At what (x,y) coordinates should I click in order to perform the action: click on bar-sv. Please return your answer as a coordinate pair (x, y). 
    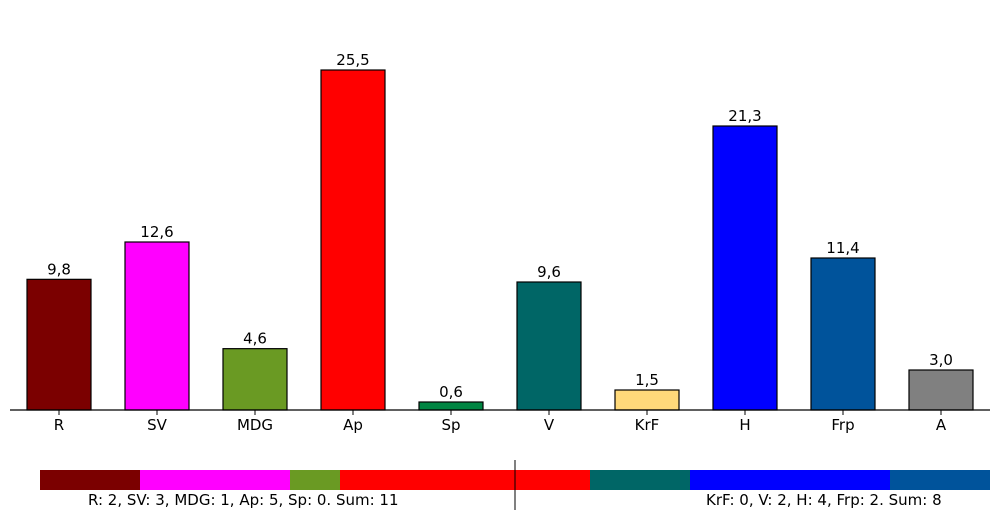
    Looking at the image, I should click on (157, 326).